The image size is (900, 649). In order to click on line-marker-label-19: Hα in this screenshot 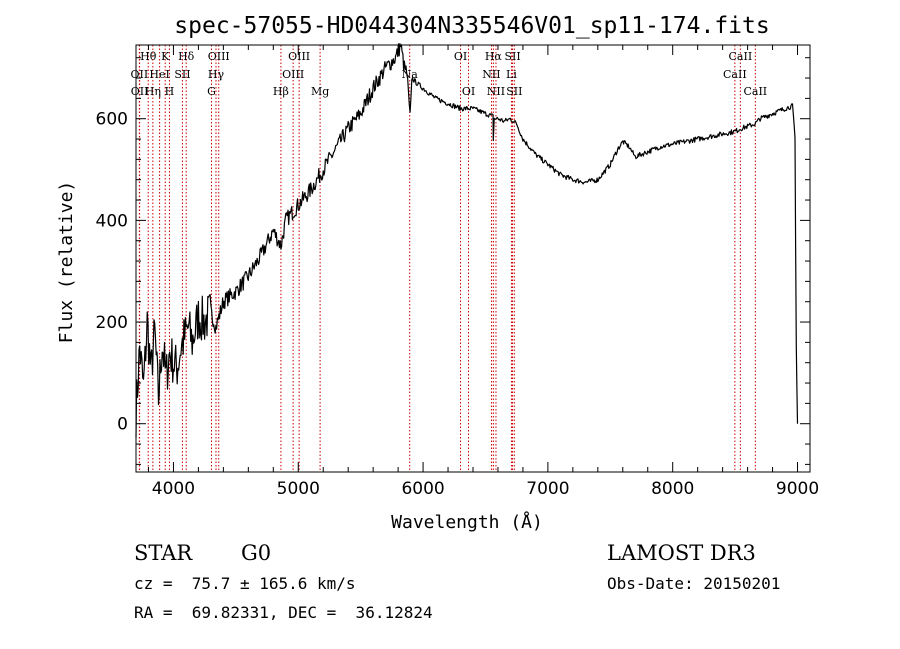, I will do `click(494, 56)`.